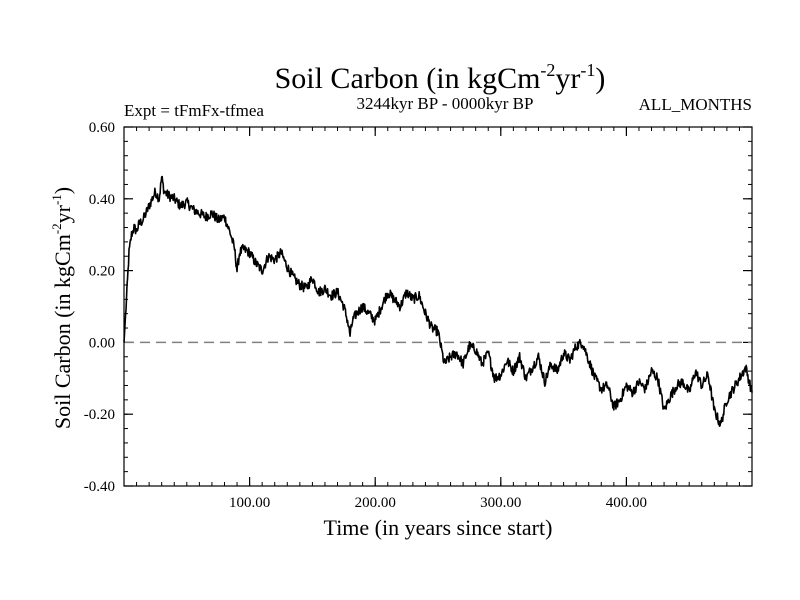  What do you see at coordinates (102, 272) in the screenshot?
I see `y-tick-label: 0.20` at bounding box center [102, 272].